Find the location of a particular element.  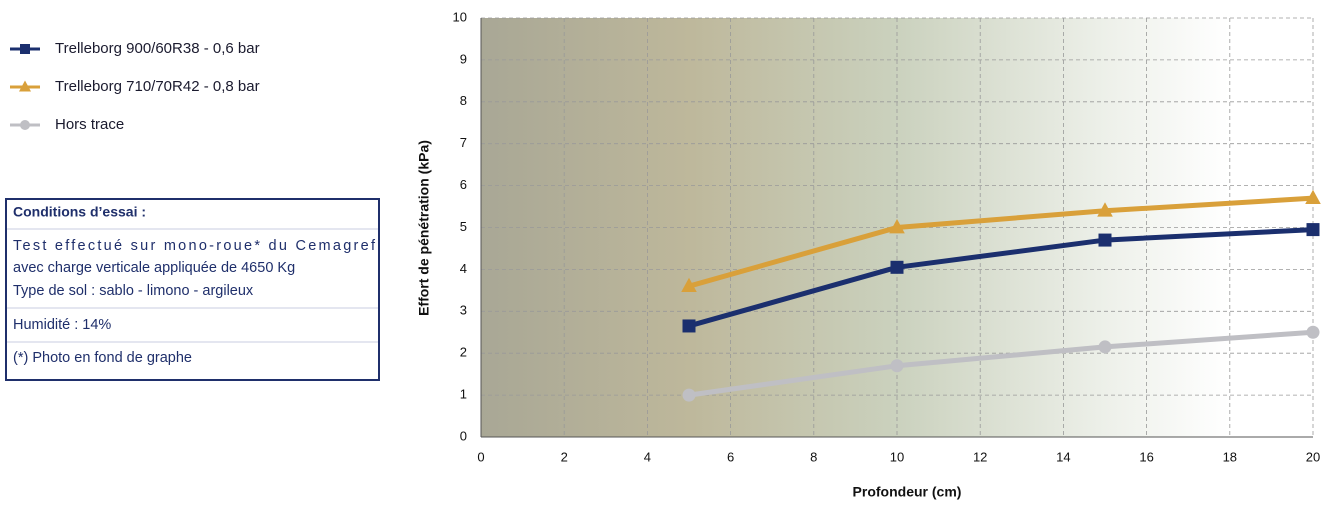

y-axis-title: Effort de pénétration (kPa) is located at coordinates (424, 228).